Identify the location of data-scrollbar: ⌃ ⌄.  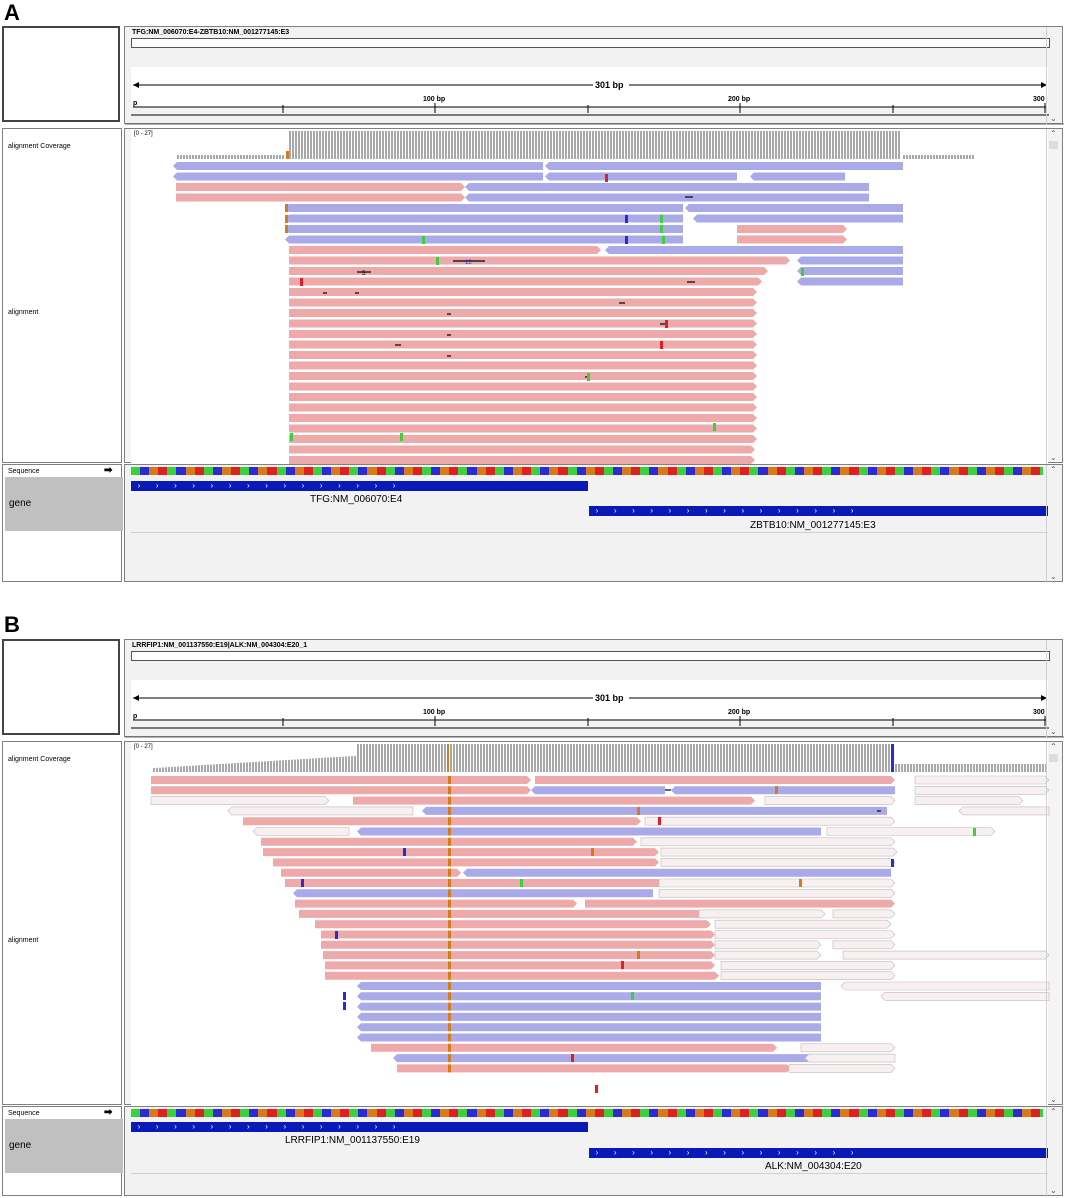
(1053, 924).